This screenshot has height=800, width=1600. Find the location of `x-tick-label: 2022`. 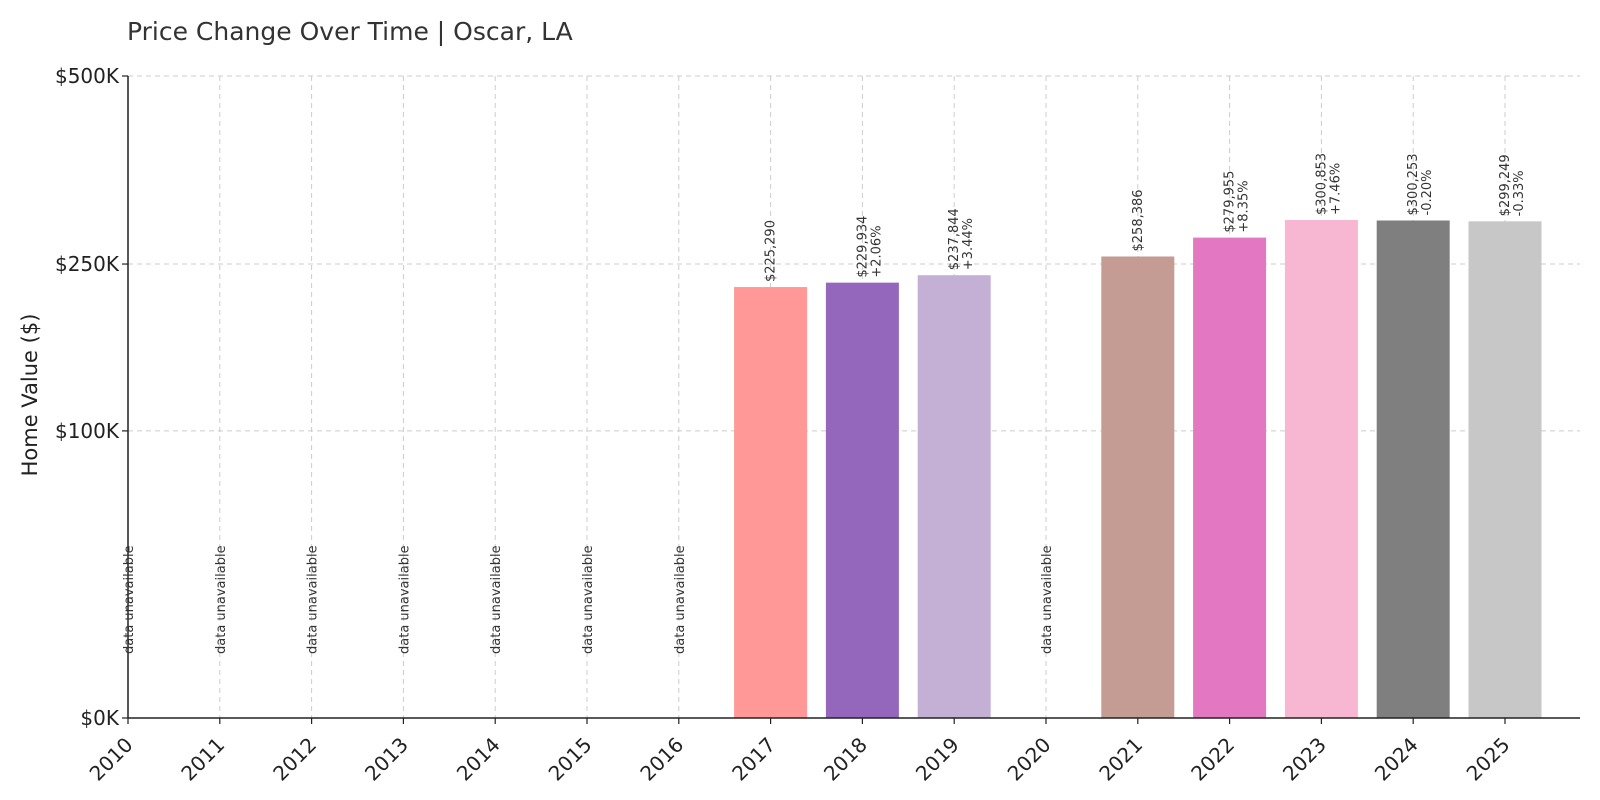

x-tick-label: 2022 is located at coordinates (1212, 759).